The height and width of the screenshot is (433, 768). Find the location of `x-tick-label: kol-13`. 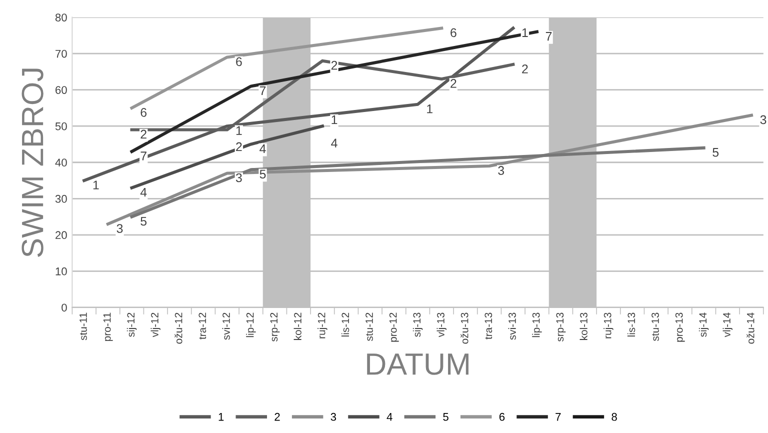

x-tick-label: kol-13 is located at coordinates (584, 326).